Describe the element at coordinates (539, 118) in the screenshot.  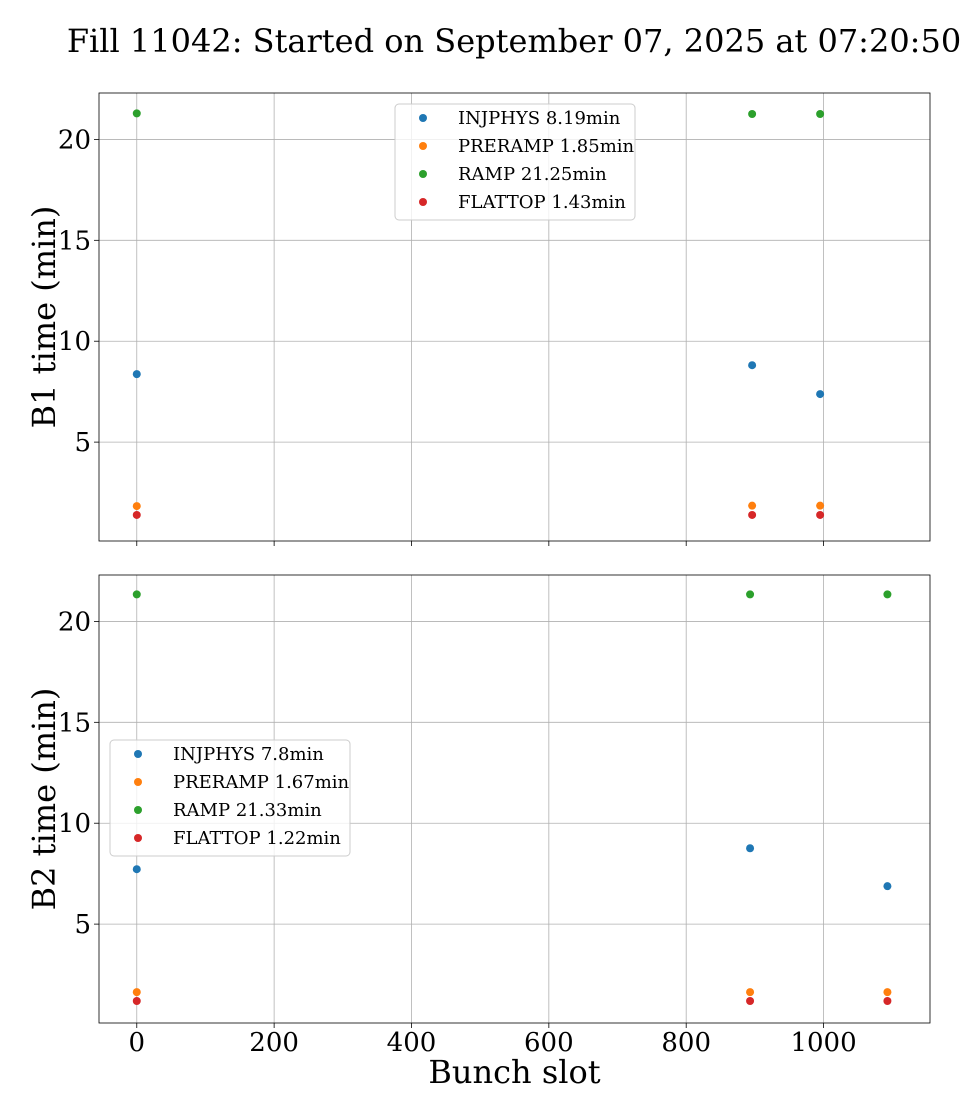
I see `legend-label: INJPHYS 8.19min` at that location.